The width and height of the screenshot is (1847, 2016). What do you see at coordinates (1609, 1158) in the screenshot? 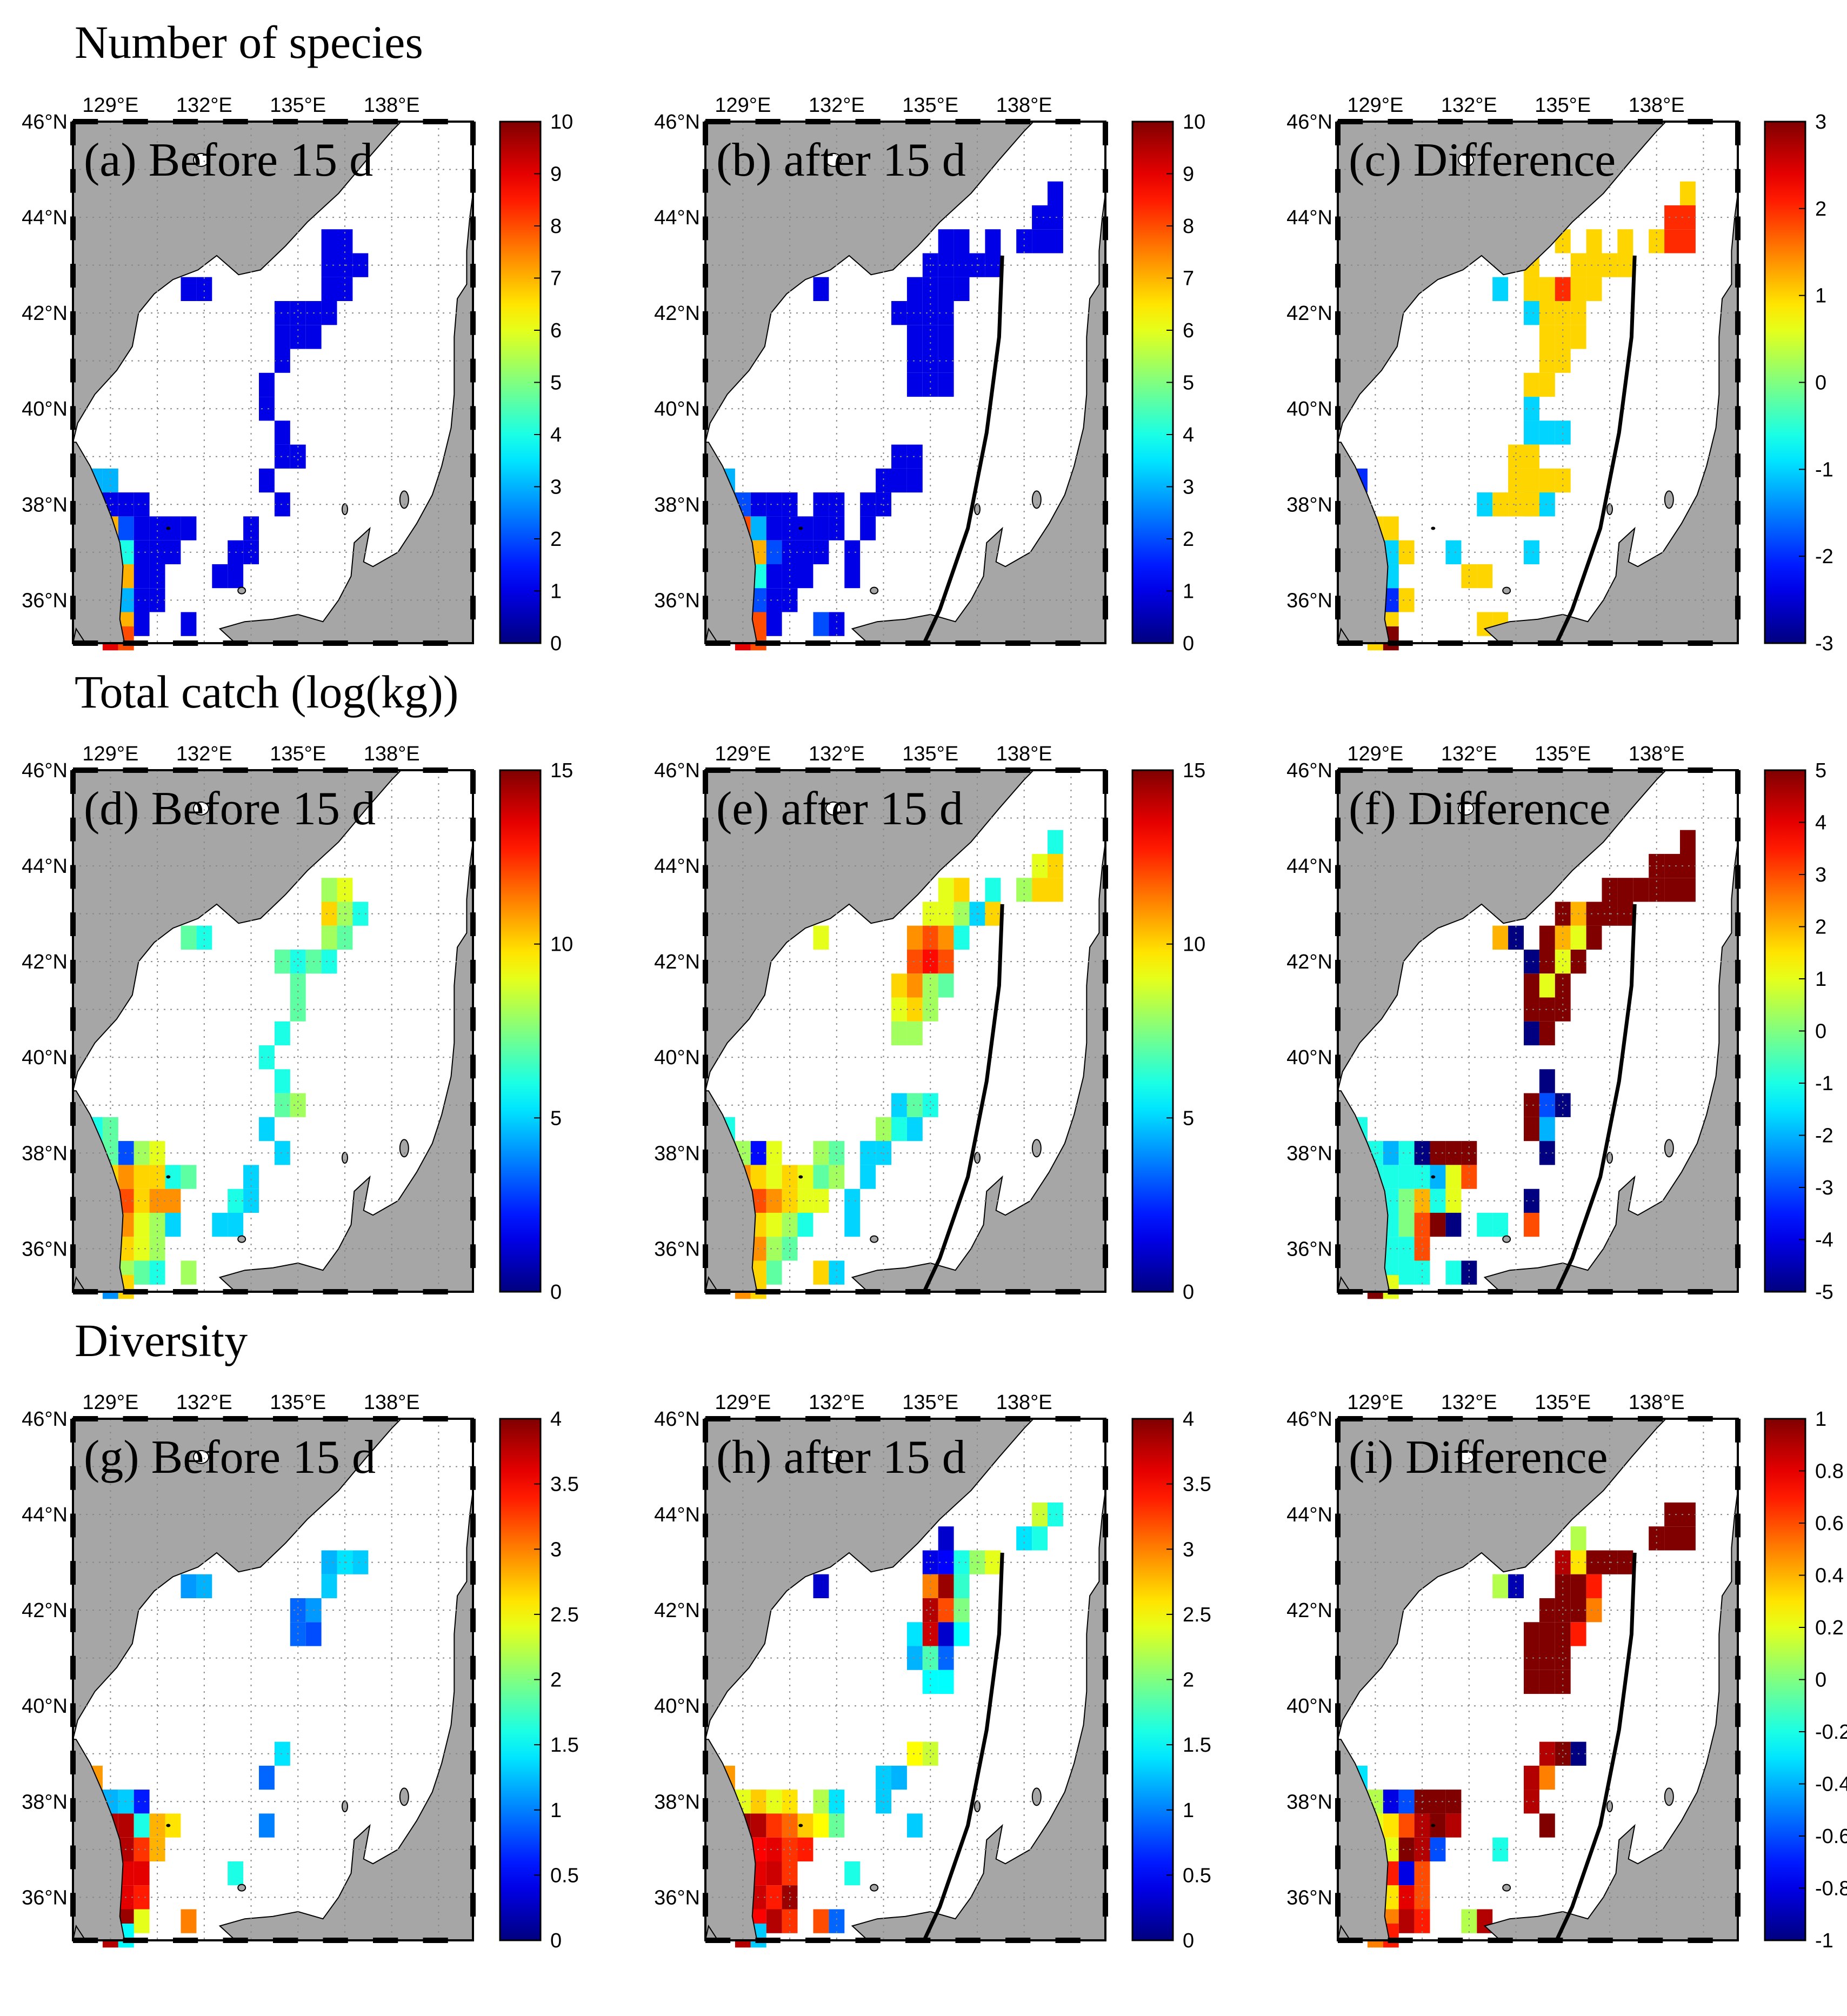
I see `noto-peninsula` at bounding box center [1609, 1158].